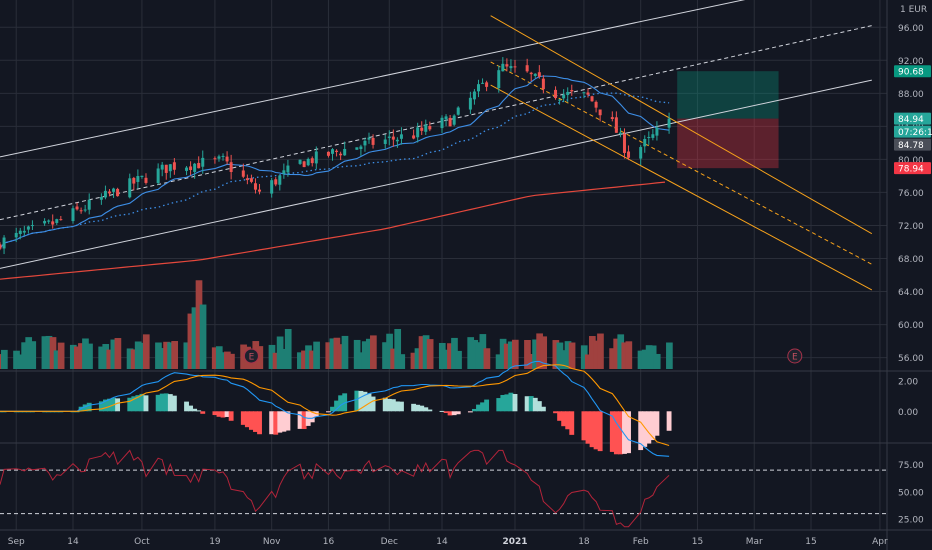 The image size is (932, 550). I want to click on earnings-label: E, so click(252, 358).